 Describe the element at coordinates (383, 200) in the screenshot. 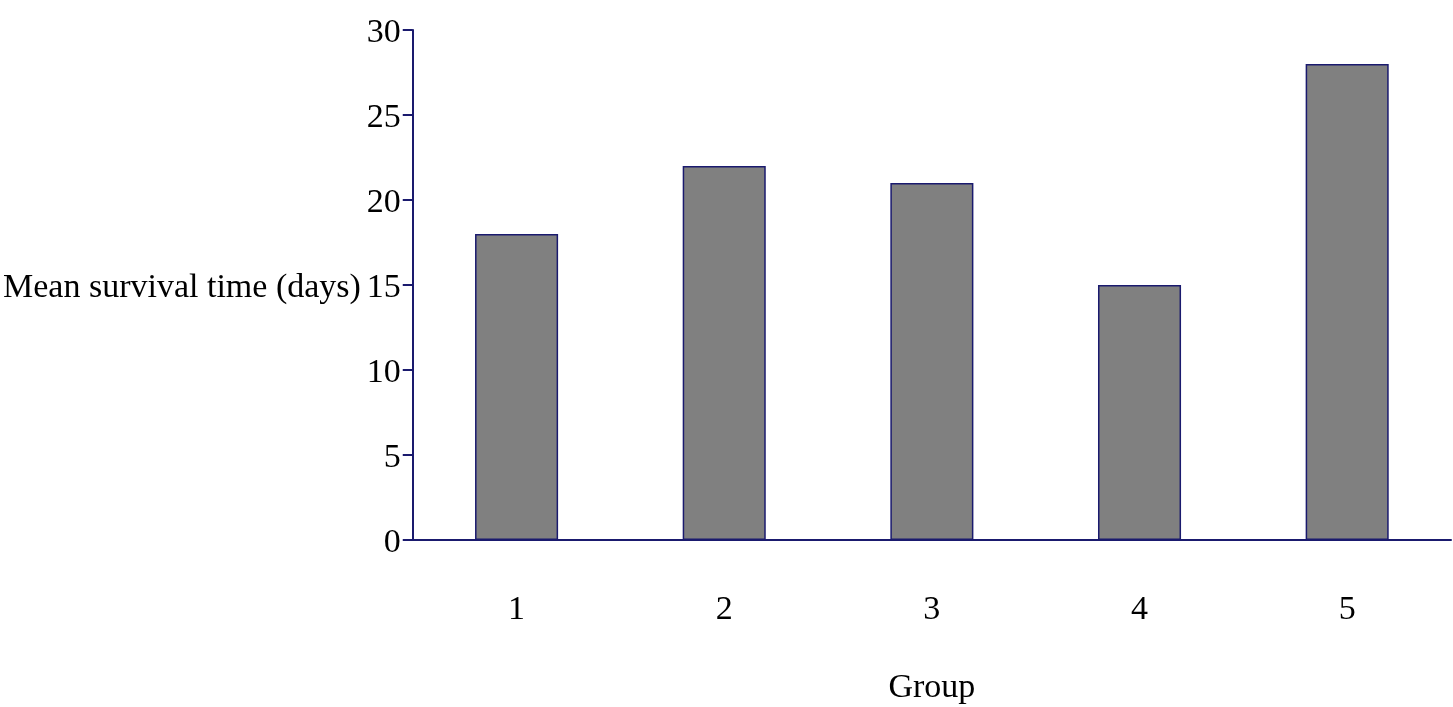

I see `y-tick-label: 20` at that location.